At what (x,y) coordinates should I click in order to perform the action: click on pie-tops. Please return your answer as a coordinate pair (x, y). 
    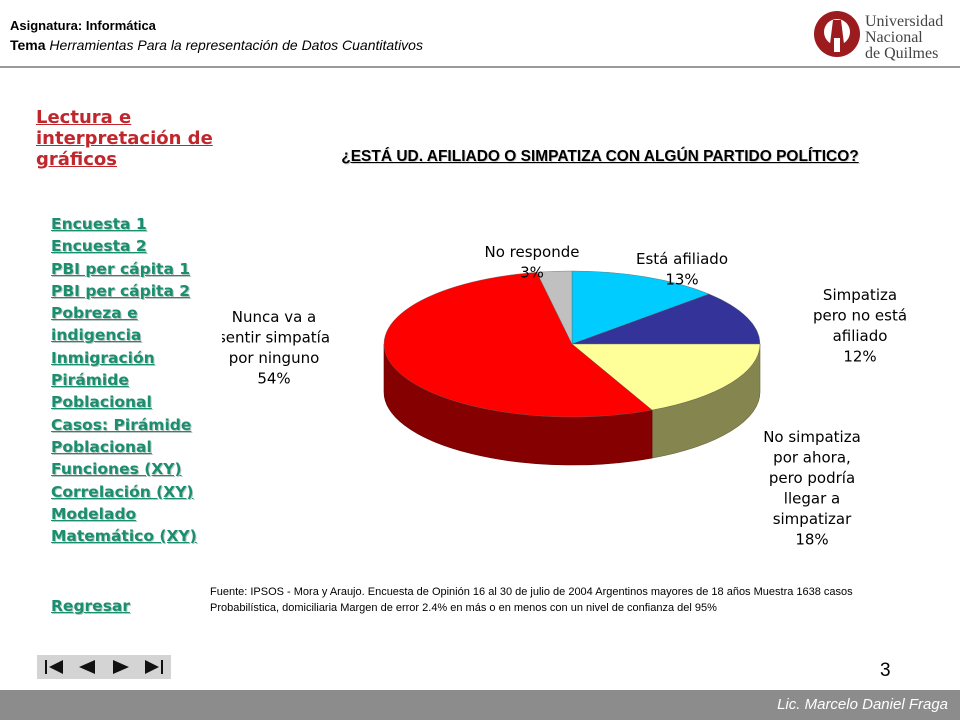
    Looking at the image, I should click on (572, 344).